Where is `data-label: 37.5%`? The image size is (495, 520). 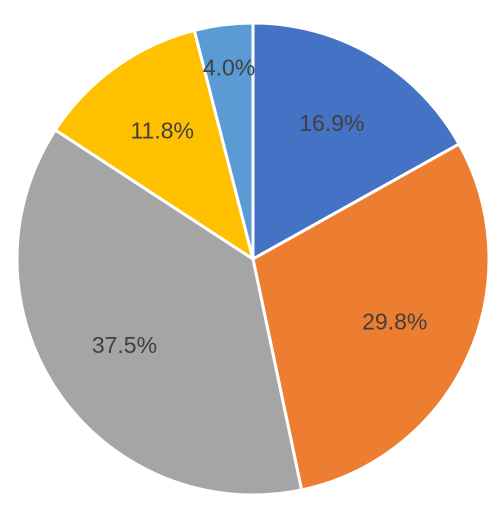
data-label: 37.5% is located at coordinates (124, 345).